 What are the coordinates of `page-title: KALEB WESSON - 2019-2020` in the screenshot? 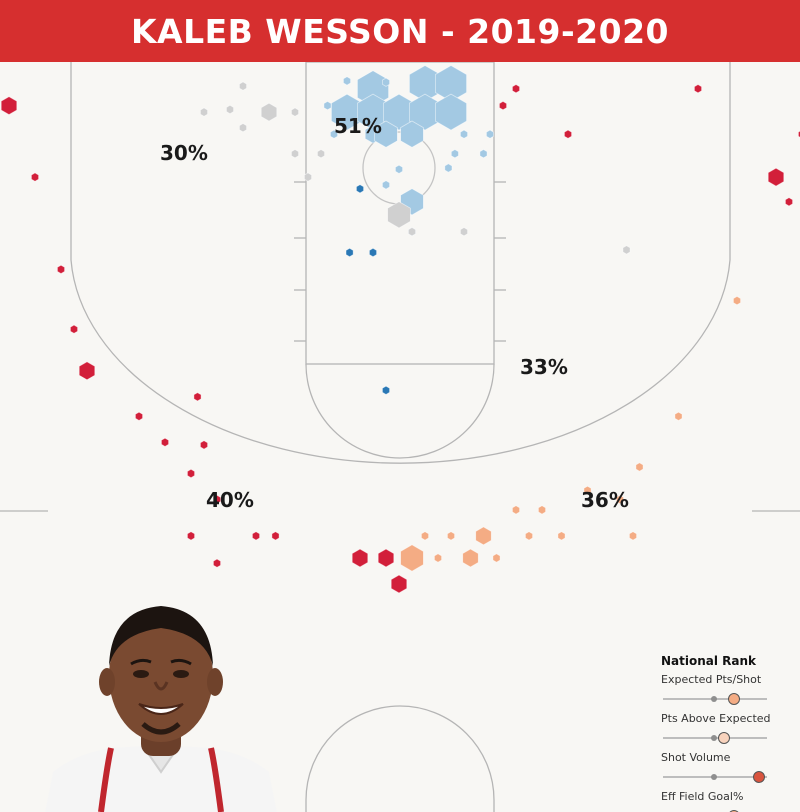 It's located at (400, 31).